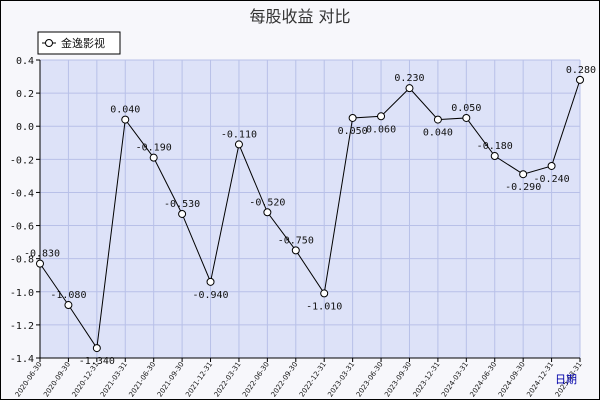 The image size is (600, 400). Describe the element at coordinates (29, 380) in the screenshot. I see `x-tick-label: 2020-06-30` at that location.